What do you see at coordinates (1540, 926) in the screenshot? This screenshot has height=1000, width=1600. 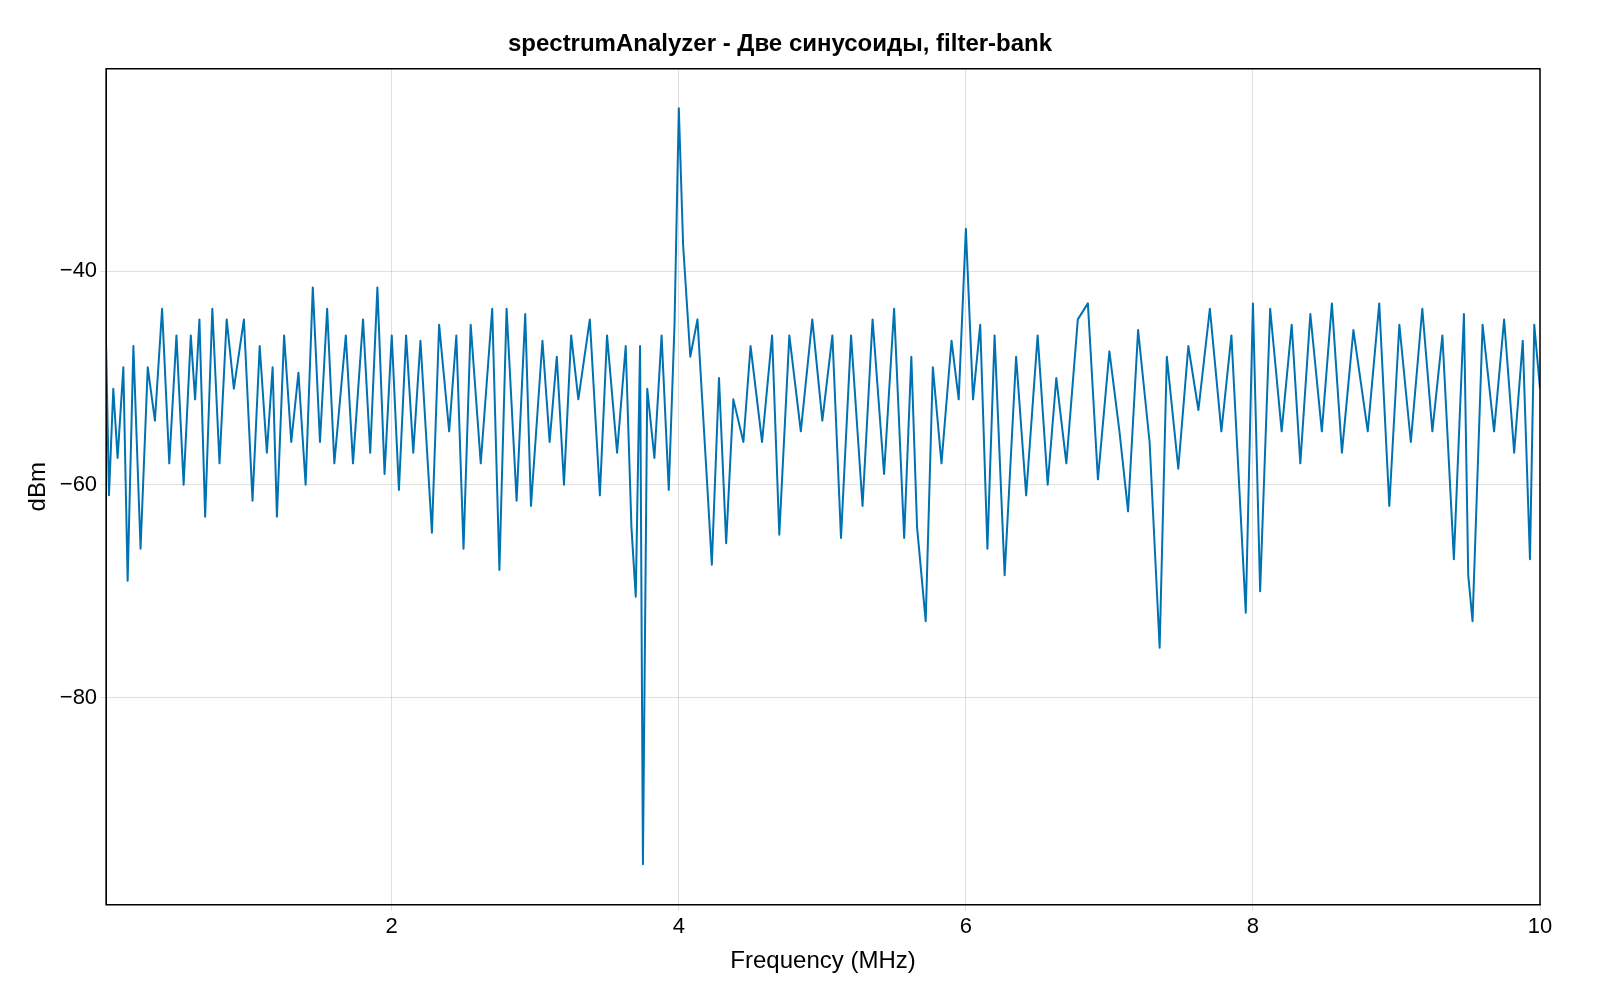 I see `x-tick-label: 10` at bounding box center [1540, 926].